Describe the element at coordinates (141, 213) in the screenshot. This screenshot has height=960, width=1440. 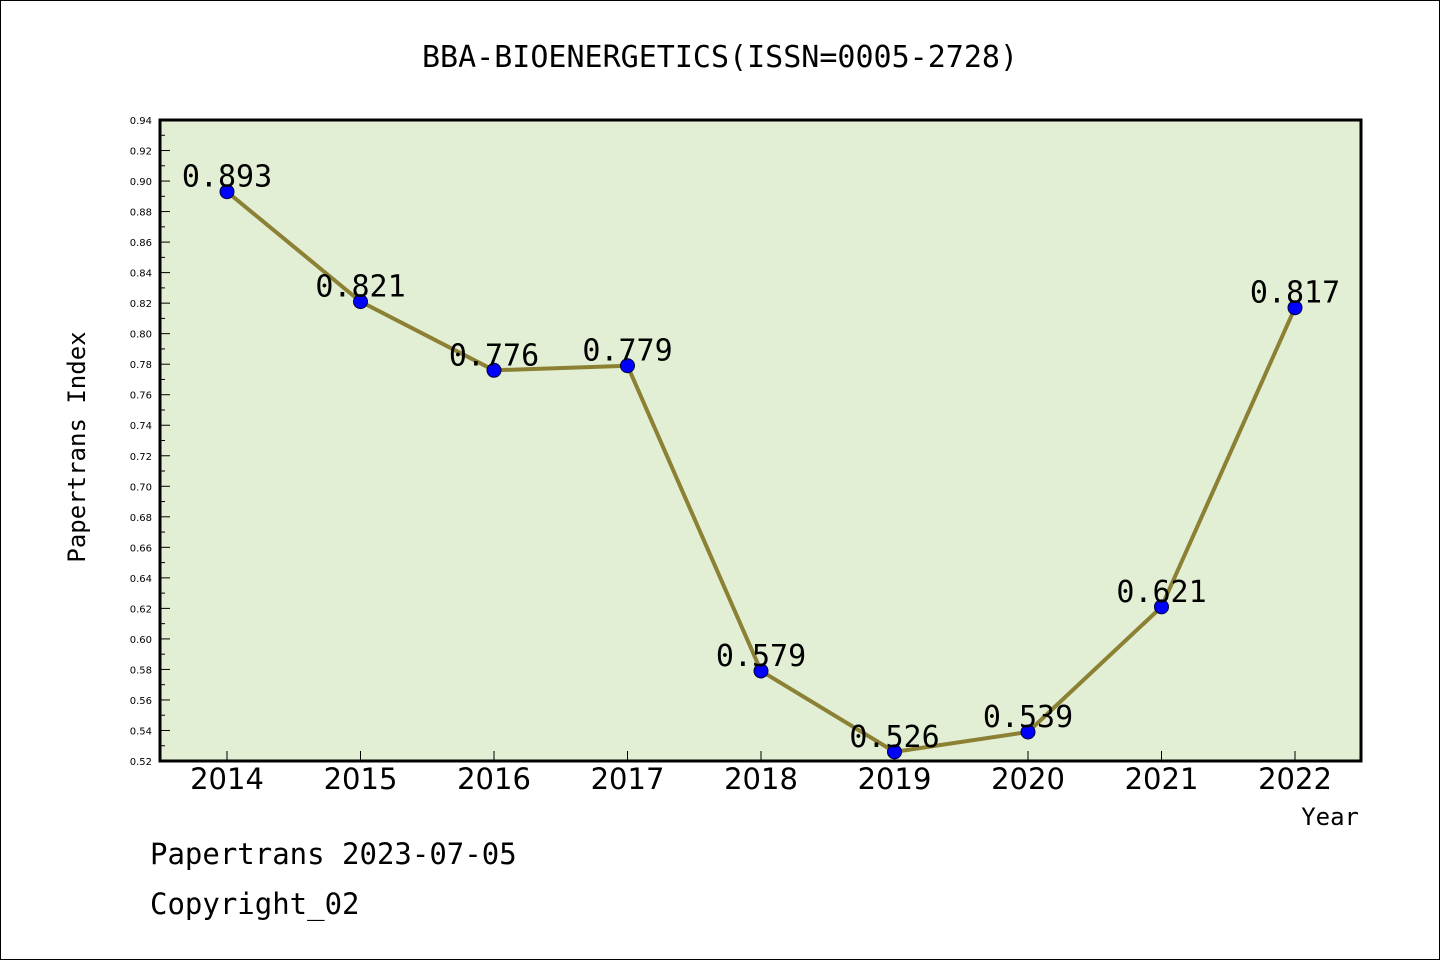
I see `y-tick-label: 0.88` at that location.